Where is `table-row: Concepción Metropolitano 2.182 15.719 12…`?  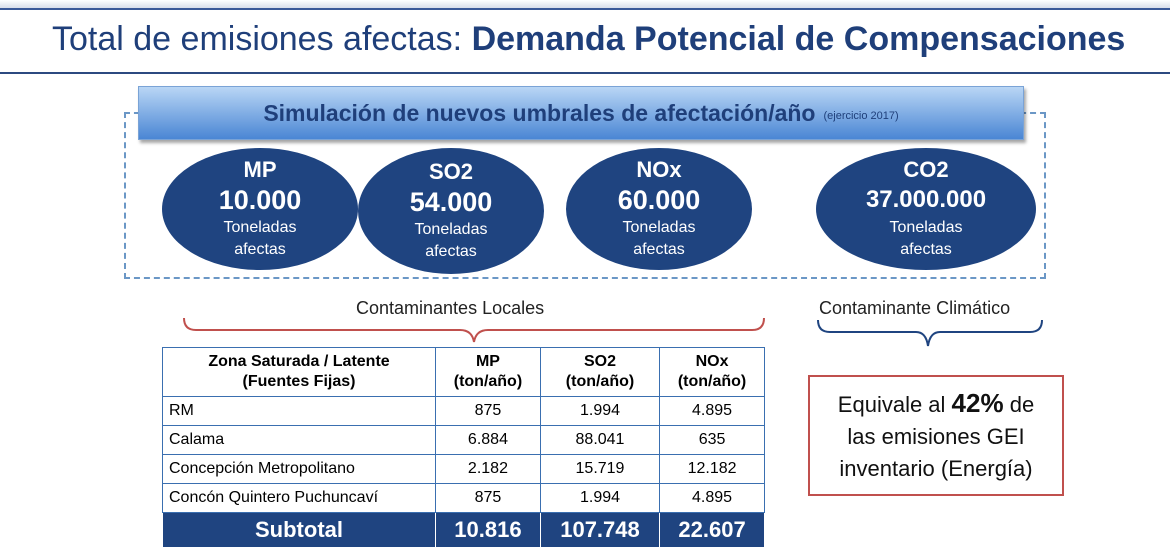 table-row: Concepción Metropolitano 2.182 15.719 12… is located at coordinates (463, 469).